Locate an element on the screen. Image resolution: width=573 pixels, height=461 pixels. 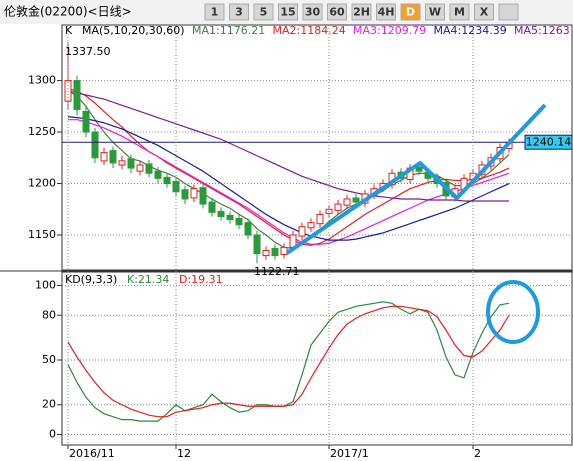
timeframe-label: 60 is located at coordinates (337, 12).